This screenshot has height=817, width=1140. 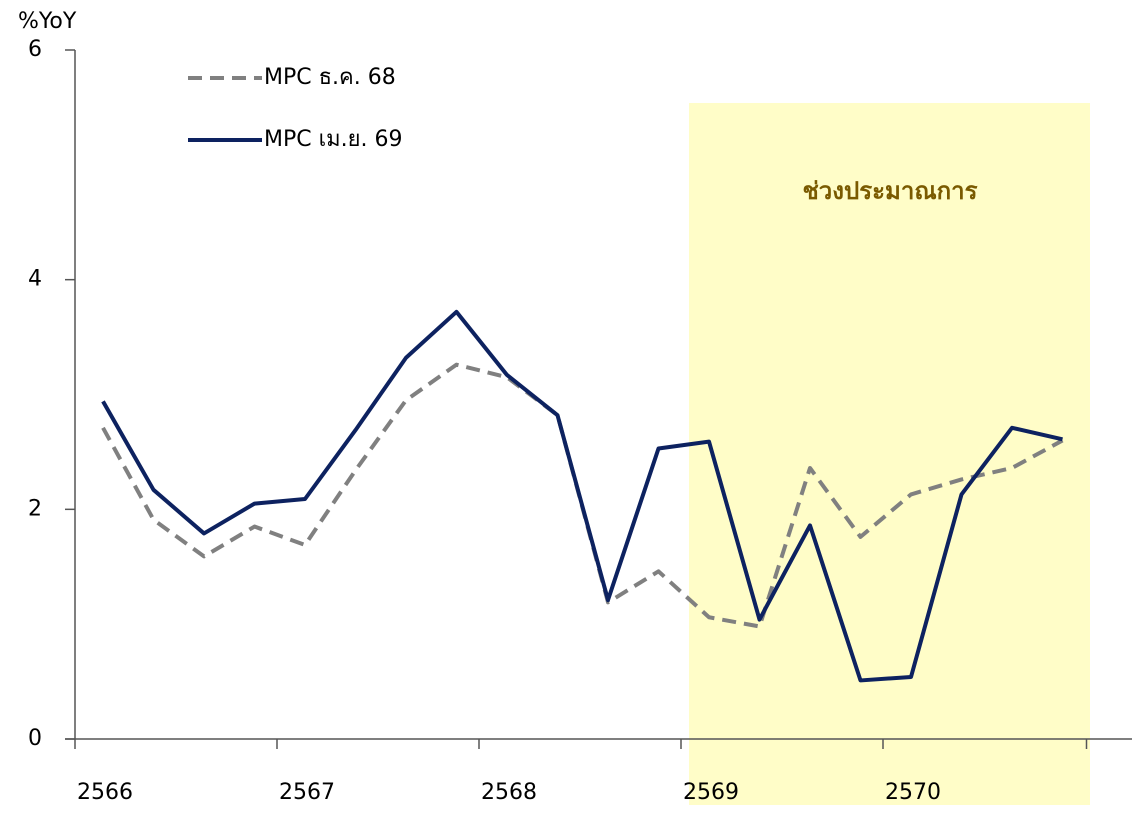 I want to click on y-tick-label: 6, so click(x=35, y=49).